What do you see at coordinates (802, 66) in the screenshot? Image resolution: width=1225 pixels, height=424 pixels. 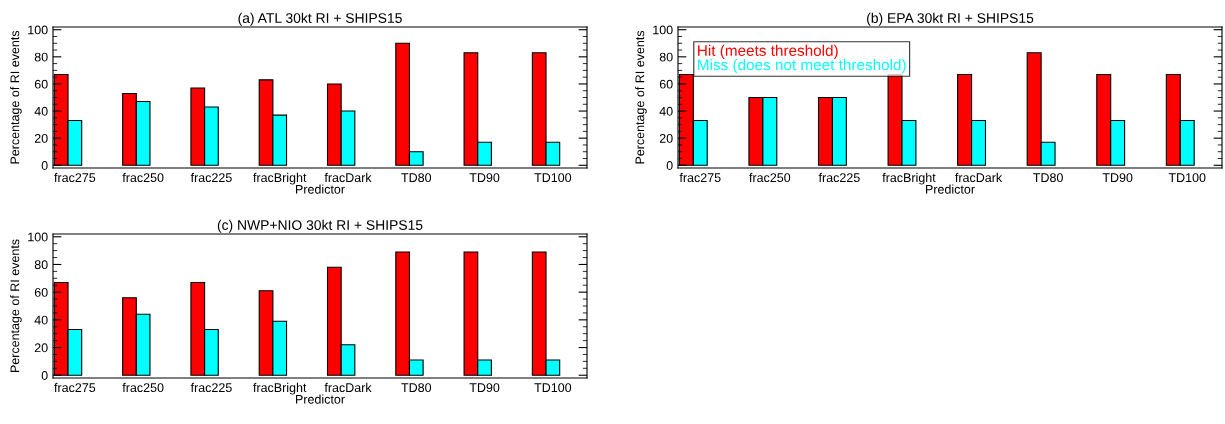 I see `text: Miss (does not meet threshold)` at bounding box center [802, 66].